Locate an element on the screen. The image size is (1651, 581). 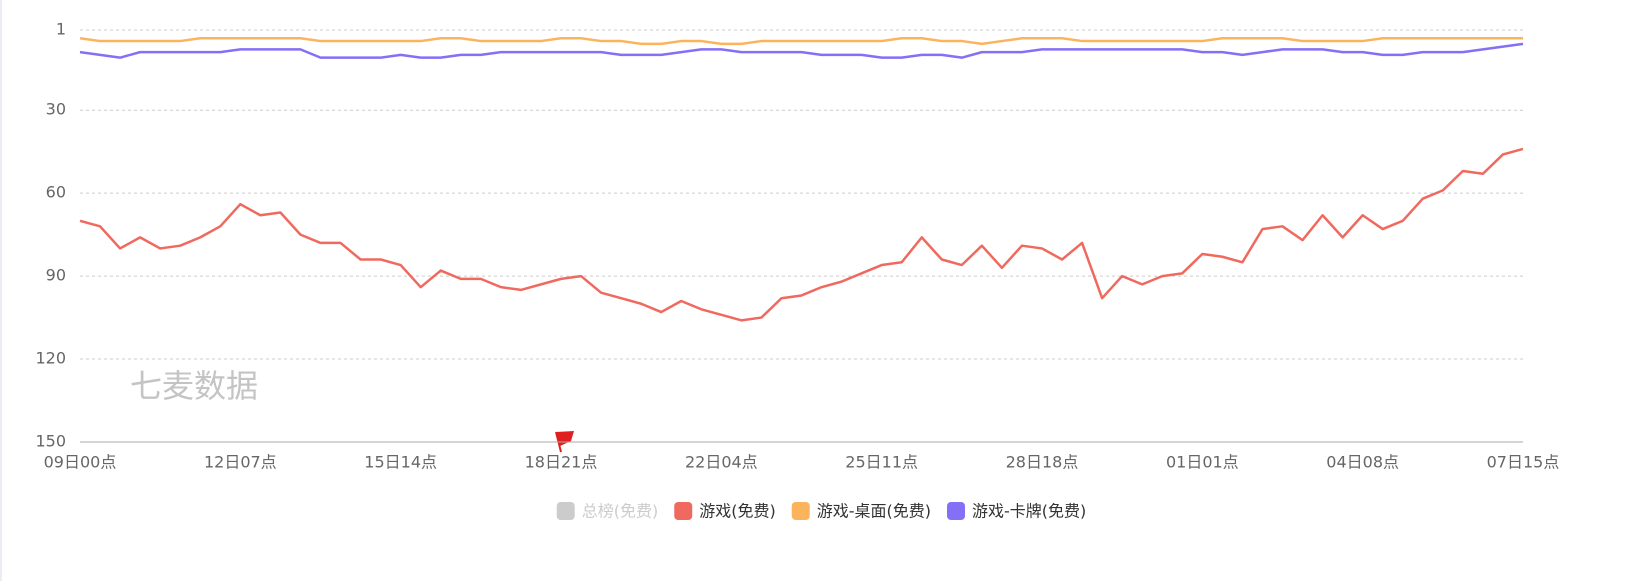
y-tick-label: 150 is located at coordinates (50, 441).